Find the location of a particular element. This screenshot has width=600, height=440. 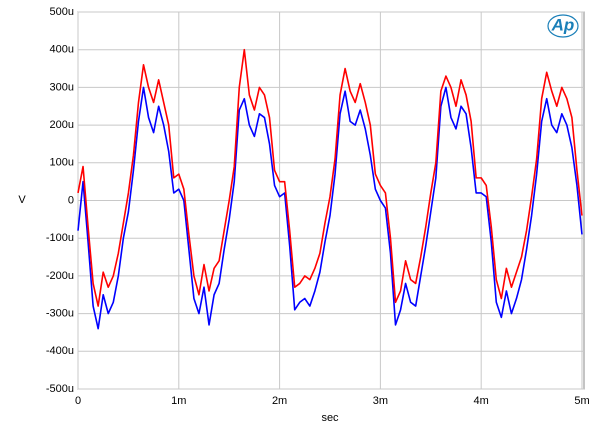

x-tick-label: 1m is located at coordinates (178, 401).